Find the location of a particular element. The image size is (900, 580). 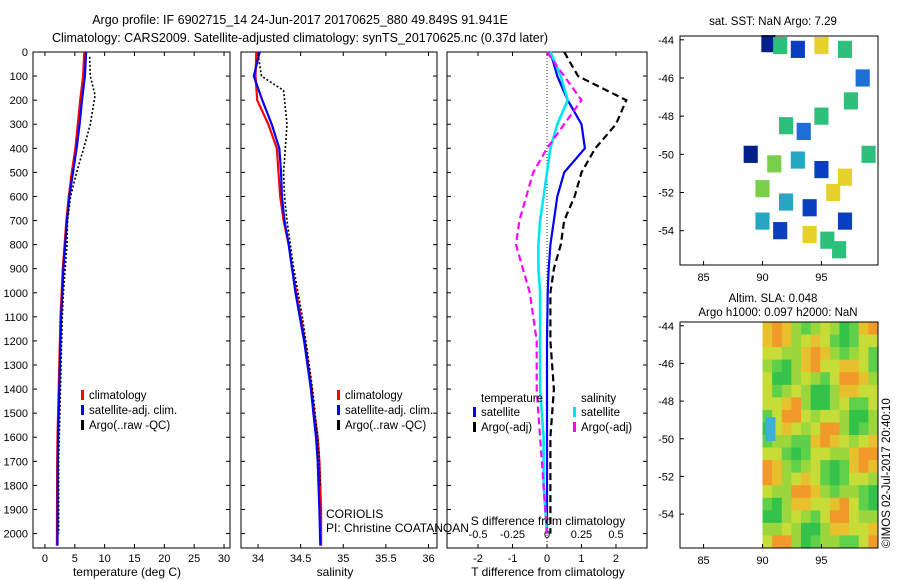

map-ytick-label: -48 is located at coordinates (666, 402).